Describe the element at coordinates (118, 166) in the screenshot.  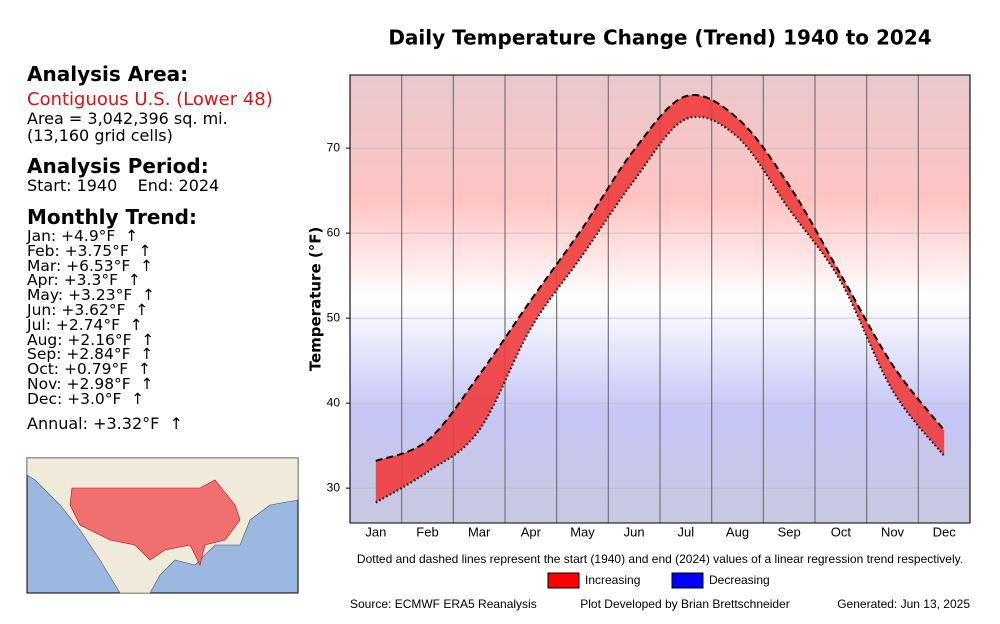
I see `heading: Analysis Period:` at that location.